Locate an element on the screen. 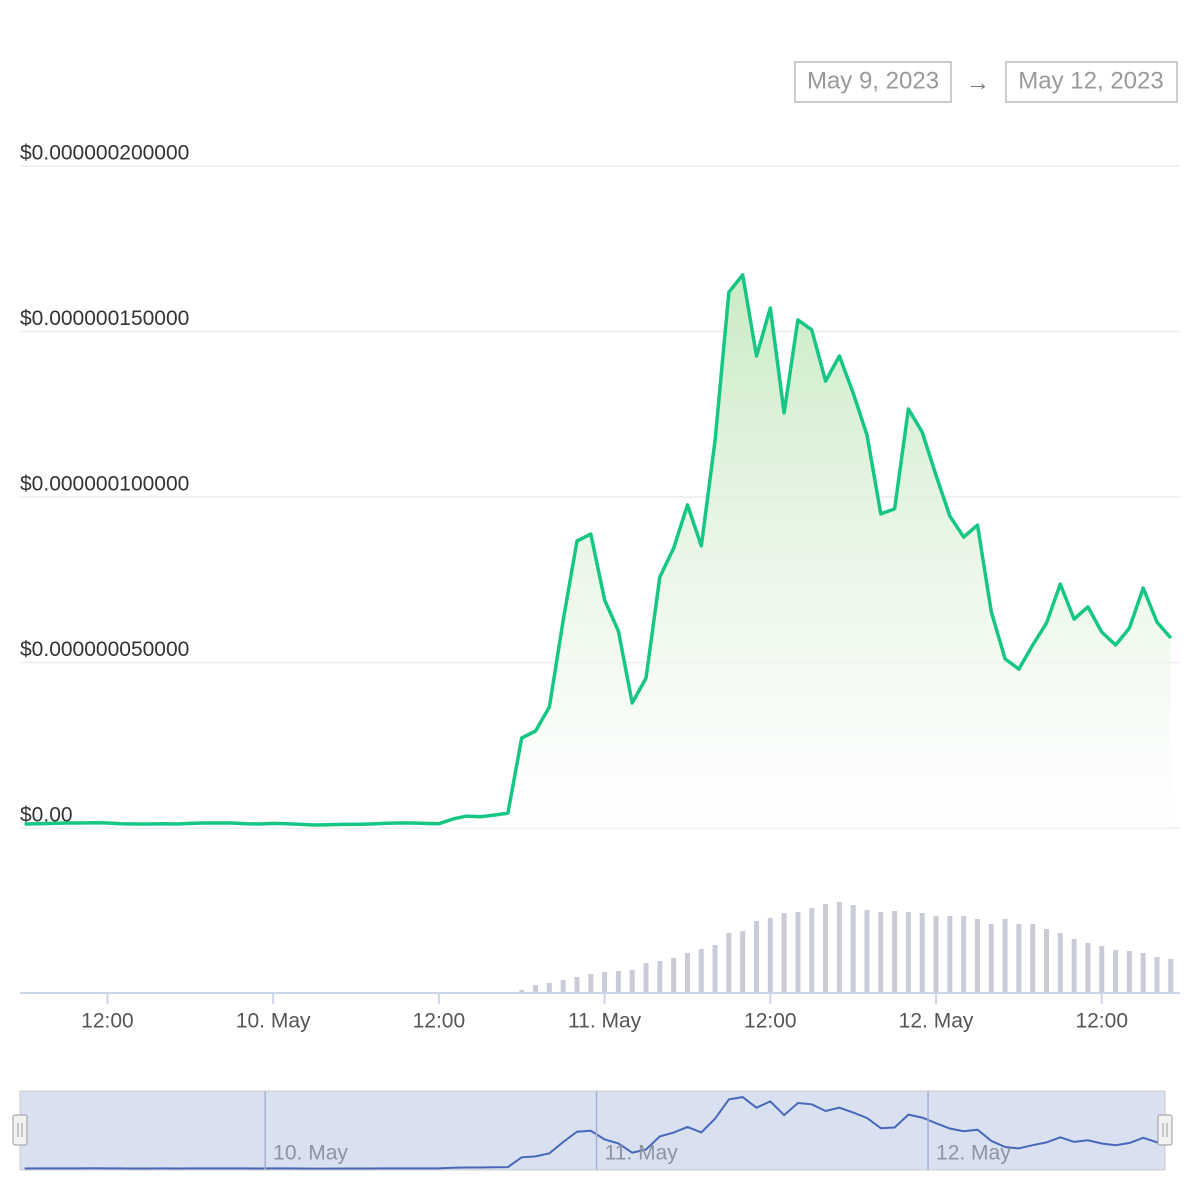 This screenshot has width=1200, height=1200. navigator-label: 11. May is located at coordinates (642, 1153).